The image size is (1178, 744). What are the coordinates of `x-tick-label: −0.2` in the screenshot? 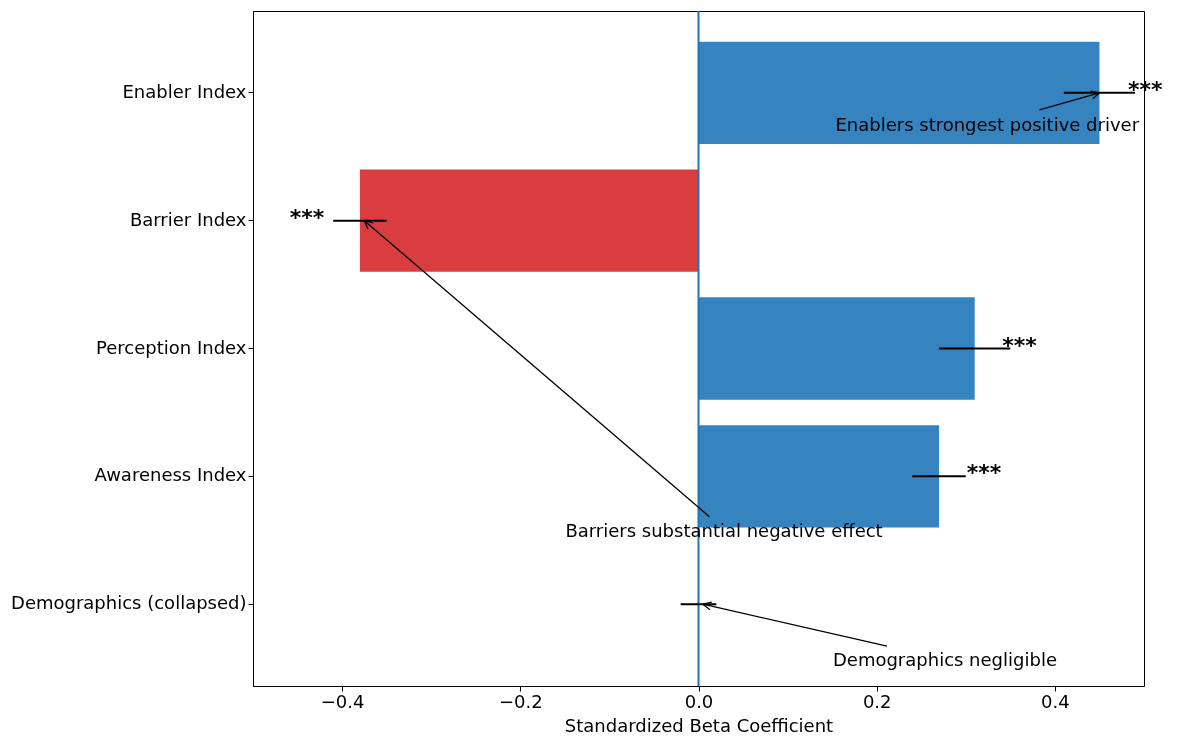 It's located at (520, 701).